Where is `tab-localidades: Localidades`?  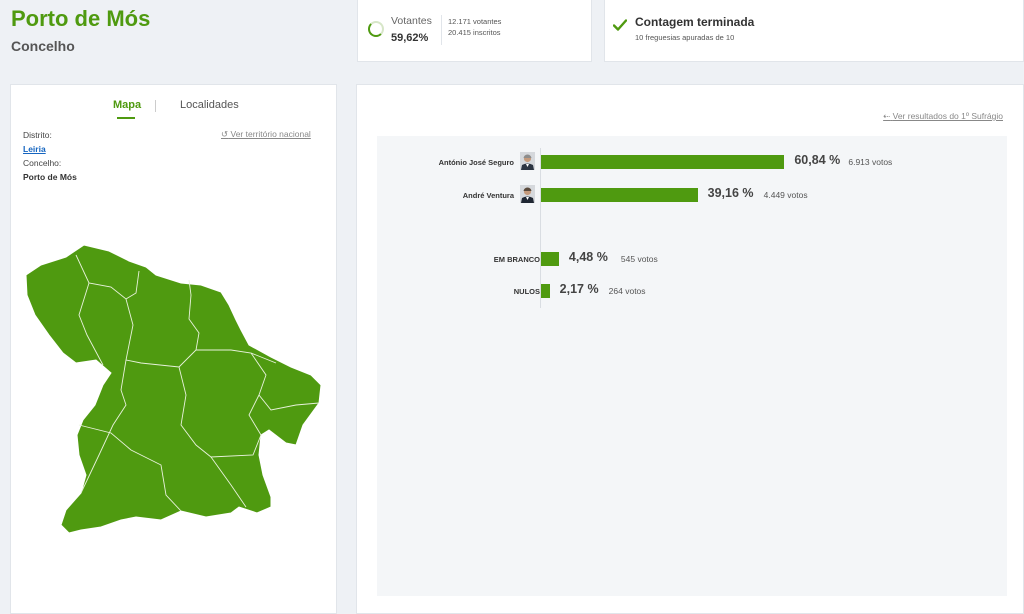
tab-localidades: Localidades is located at coordinates (209, 105).